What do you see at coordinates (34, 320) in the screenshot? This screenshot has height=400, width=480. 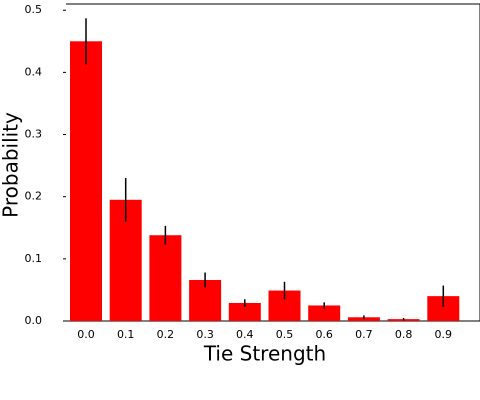 I see `y-tick-label: 0.0` at bounding box center [34, 320].